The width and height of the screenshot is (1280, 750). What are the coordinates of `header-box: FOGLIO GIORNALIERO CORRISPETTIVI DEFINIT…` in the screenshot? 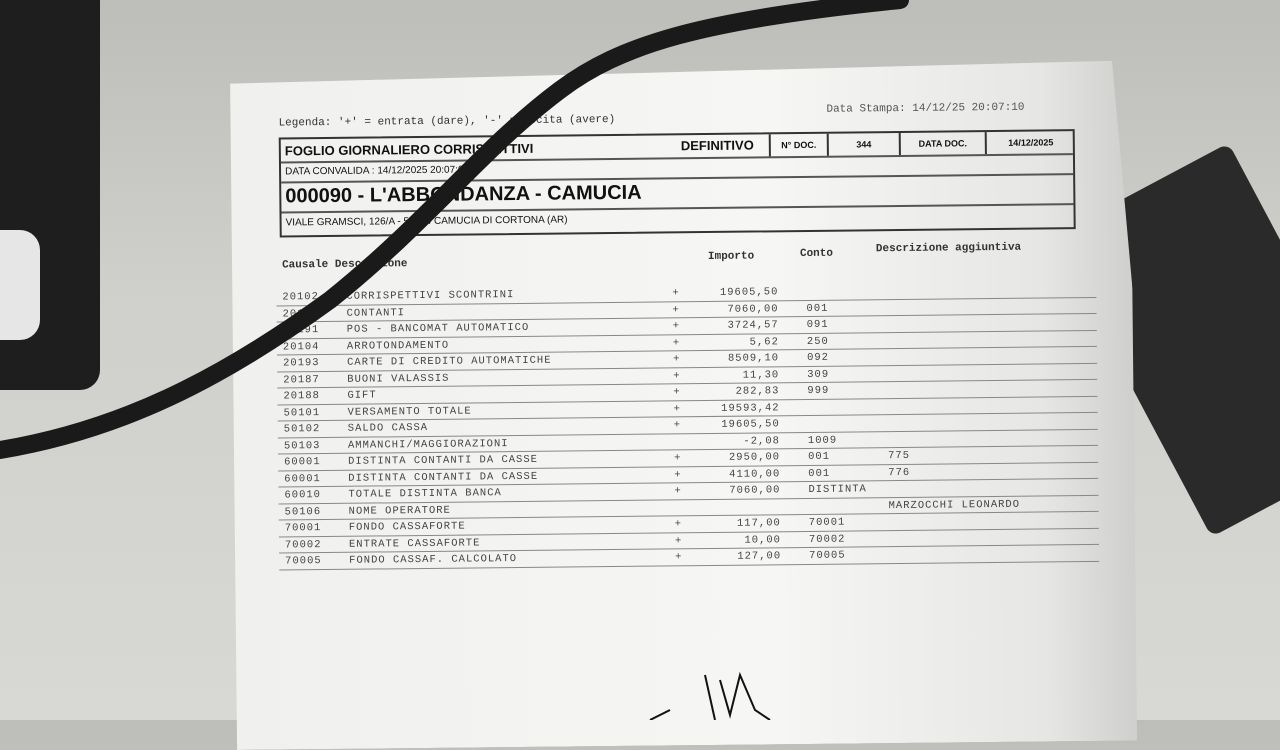 It's located at (677, 183).